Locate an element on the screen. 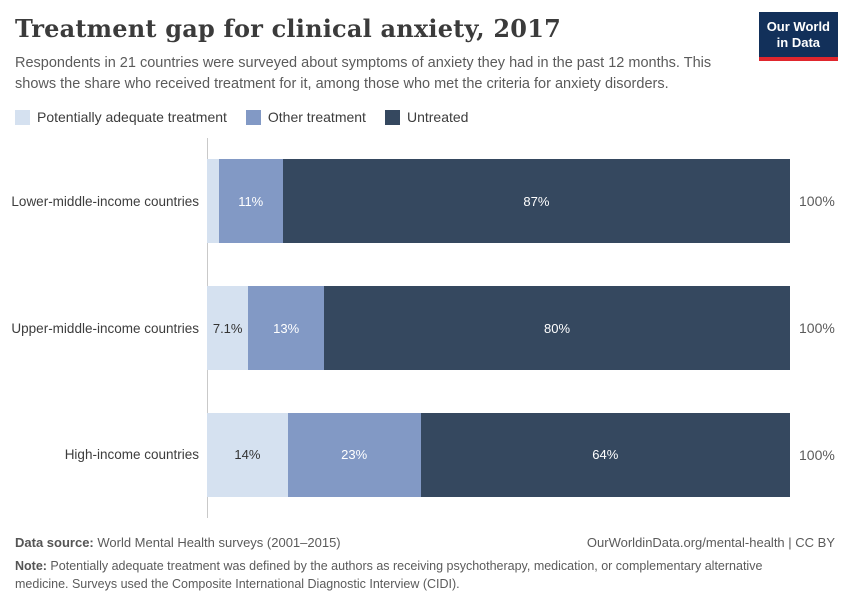 The height and width of the screenshot is (600, 850). legend-label: Other treatment is located at coordinates (316, 117).